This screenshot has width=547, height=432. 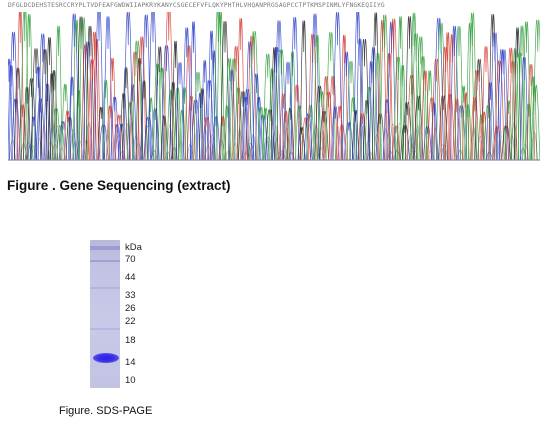 What do you see at coordinates (119, 185) in the screenshot?
I see `gene-sequencing-caption: Figure . Gene Sequencing (extract)` at bounding box center [119, 185].